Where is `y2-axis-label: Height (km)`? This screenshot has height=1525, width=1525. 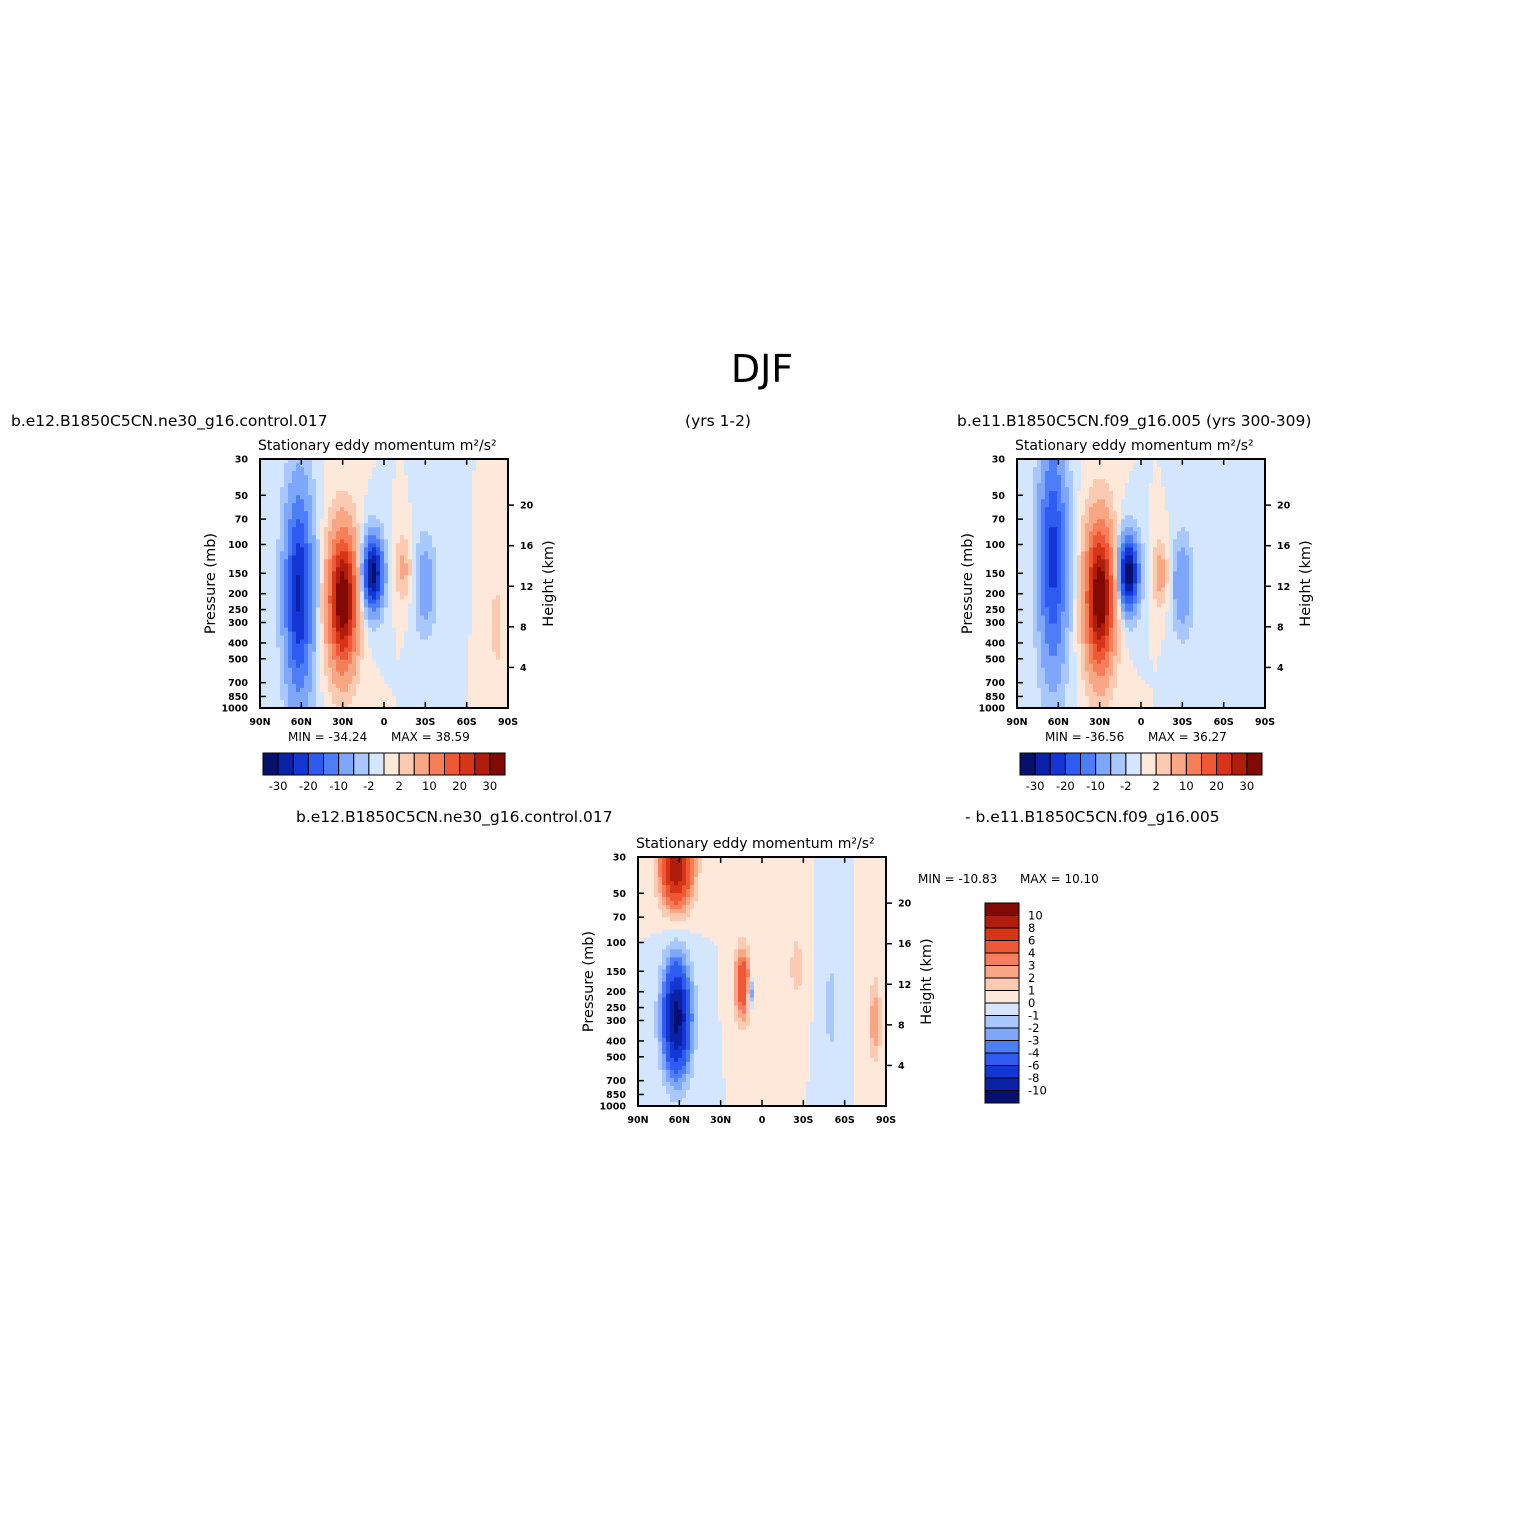 y2-axis-label: Height (km) is located at coordinates (549, 583).